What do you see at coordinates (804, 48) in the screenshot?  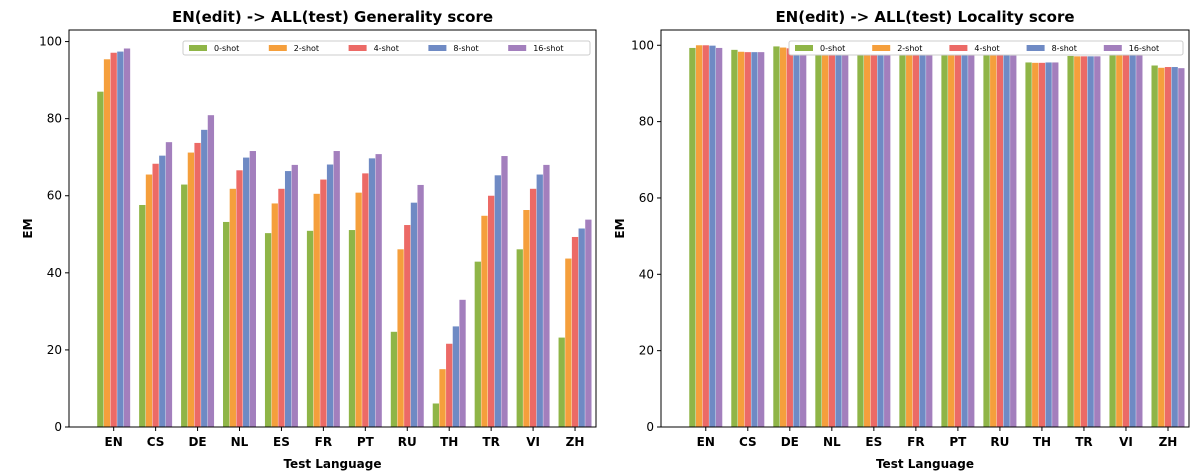 I see `legend-swatch-0-shot` at bounding box center [804, 48].